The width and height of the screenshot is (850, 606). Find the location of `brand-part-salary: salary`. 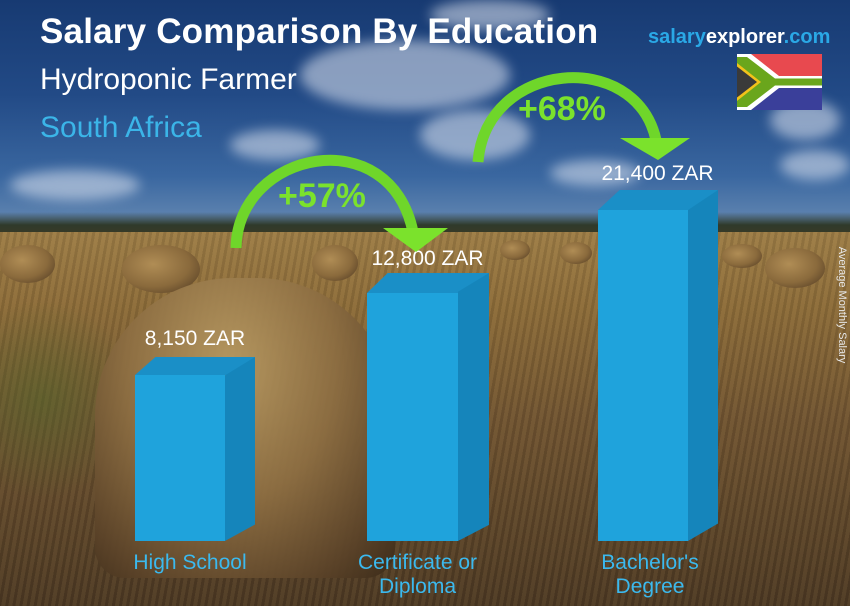

brand-part-salary: salary is located at coordinates (677, 37).